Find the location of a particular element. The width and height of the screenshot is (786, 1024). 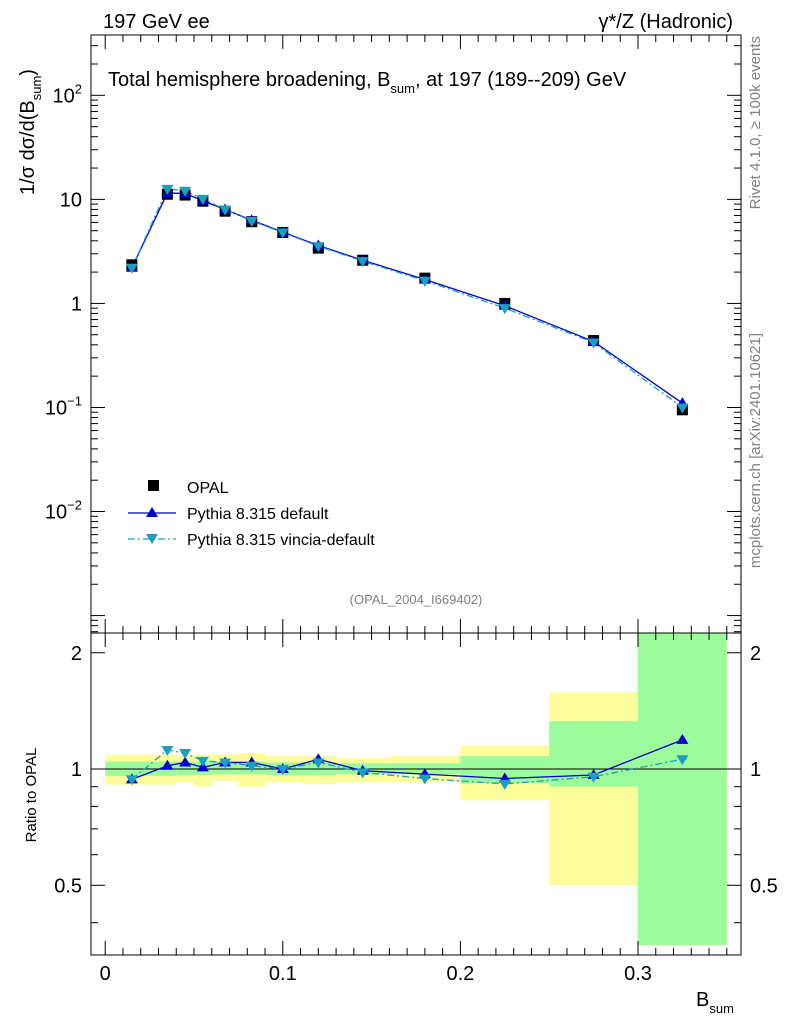

legend-vincia-label: Pythia 8.315 vincia-default is located at coordinates (281, 540).